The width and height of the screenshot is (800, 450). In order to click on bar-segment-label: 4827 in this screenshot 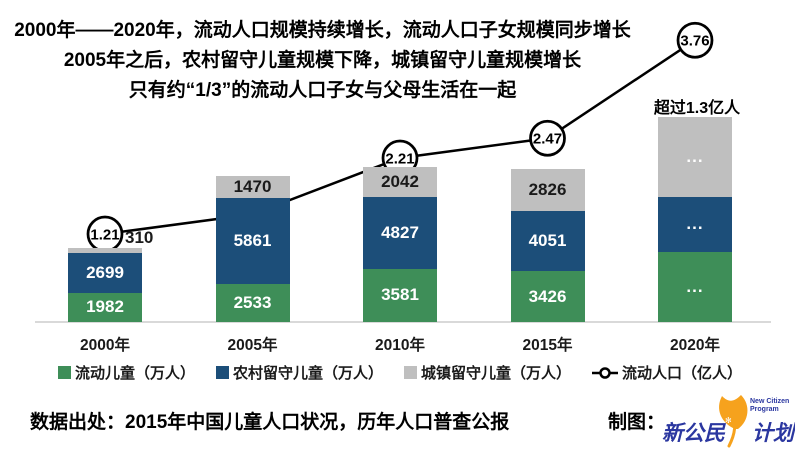, I will do `click(400, 233)`.